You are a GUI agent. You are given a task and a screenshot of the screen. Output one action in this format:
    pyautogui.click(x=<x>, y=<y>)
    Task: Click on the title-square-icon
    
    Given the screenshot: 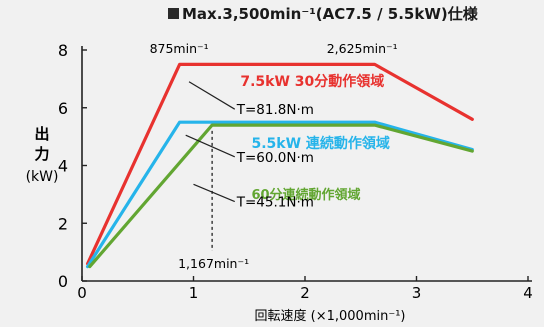 What is the action you would take?
    pyautogui.click(x=173, y=13)
    